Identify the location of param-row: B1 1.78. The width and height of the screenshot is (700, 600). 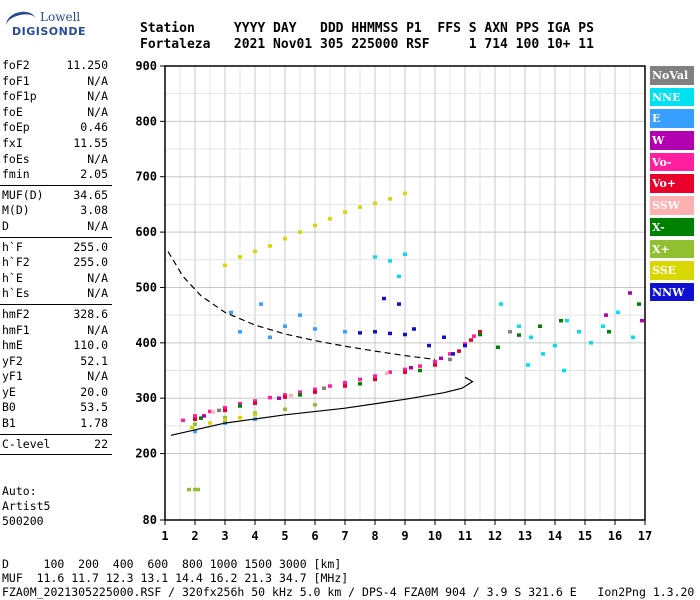
(56, 424).